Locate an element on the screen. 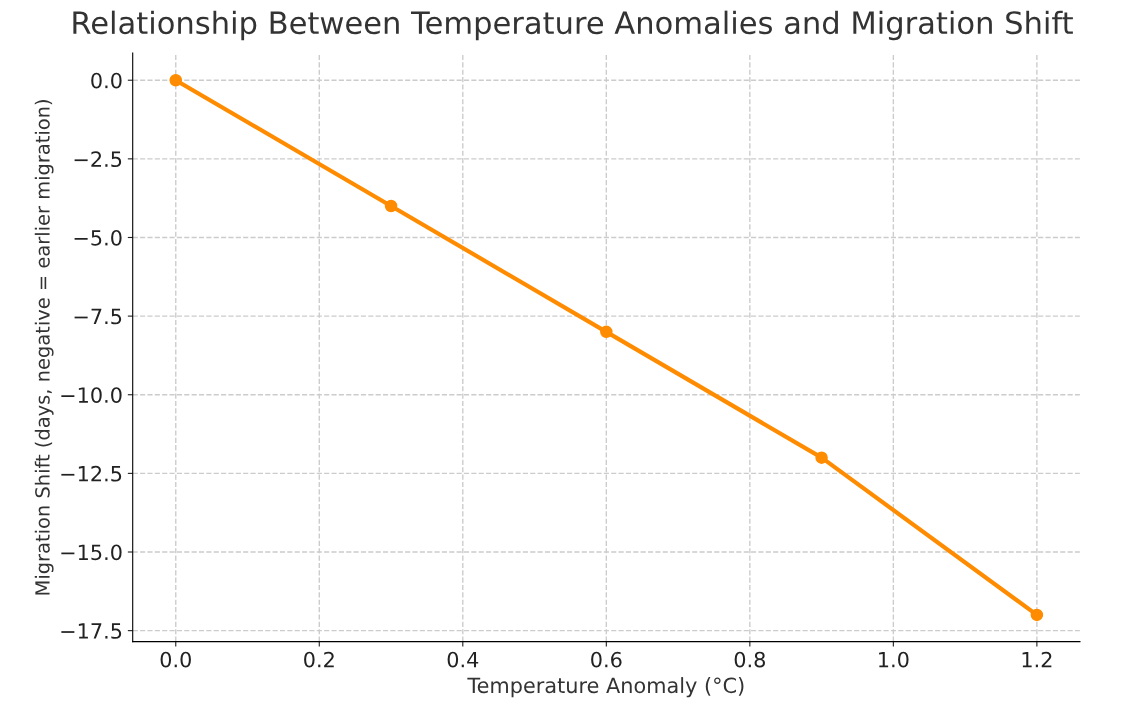  x-axis-title: Temperature Anomaly (°C) is located at coordinates (605, 687).